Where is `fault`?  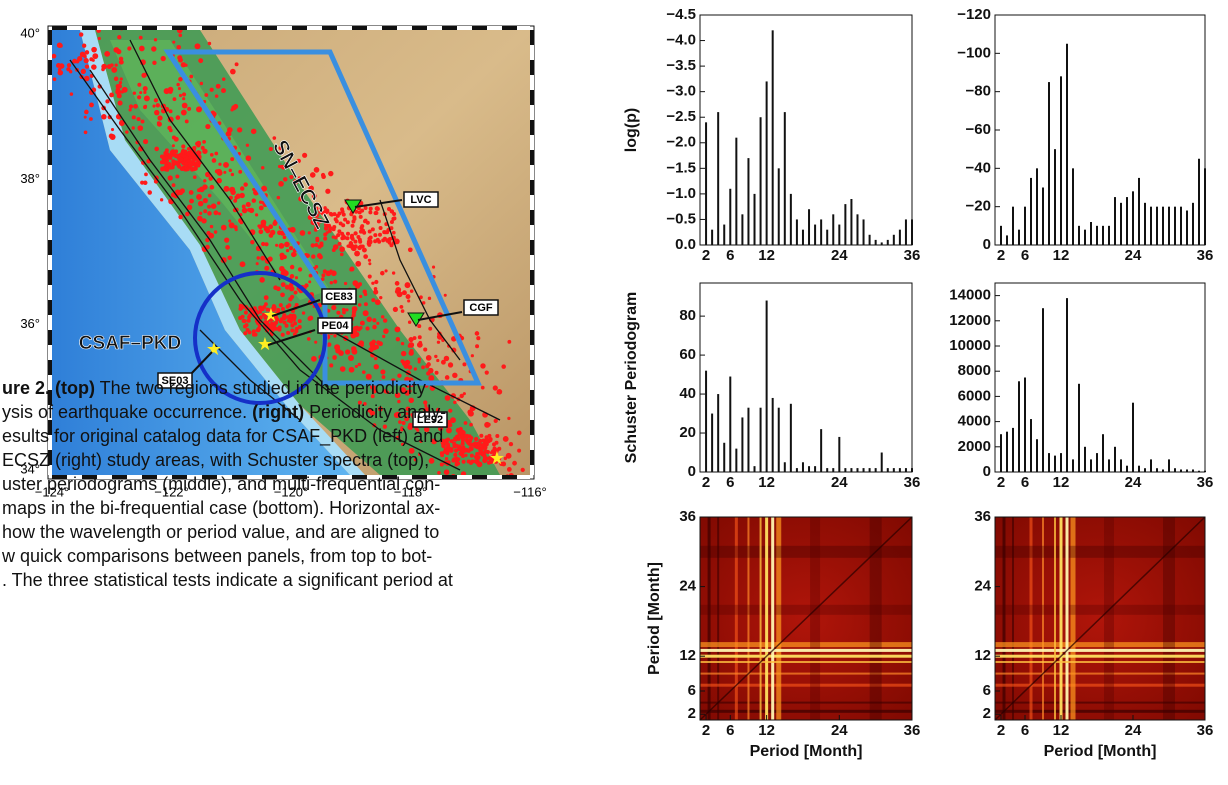
fault is located at coordinates (420, 280).